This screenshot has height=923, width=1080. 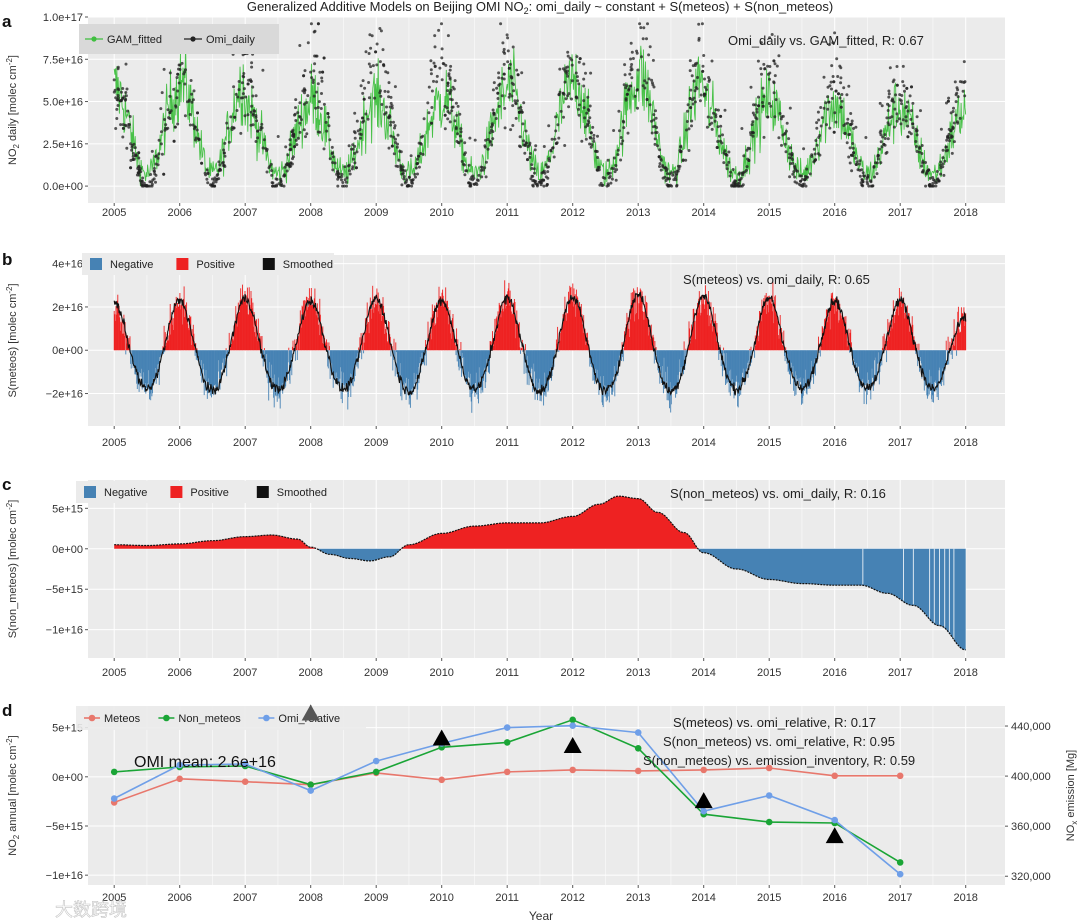 I want to click on point-2009, so click(x=376, y=772).